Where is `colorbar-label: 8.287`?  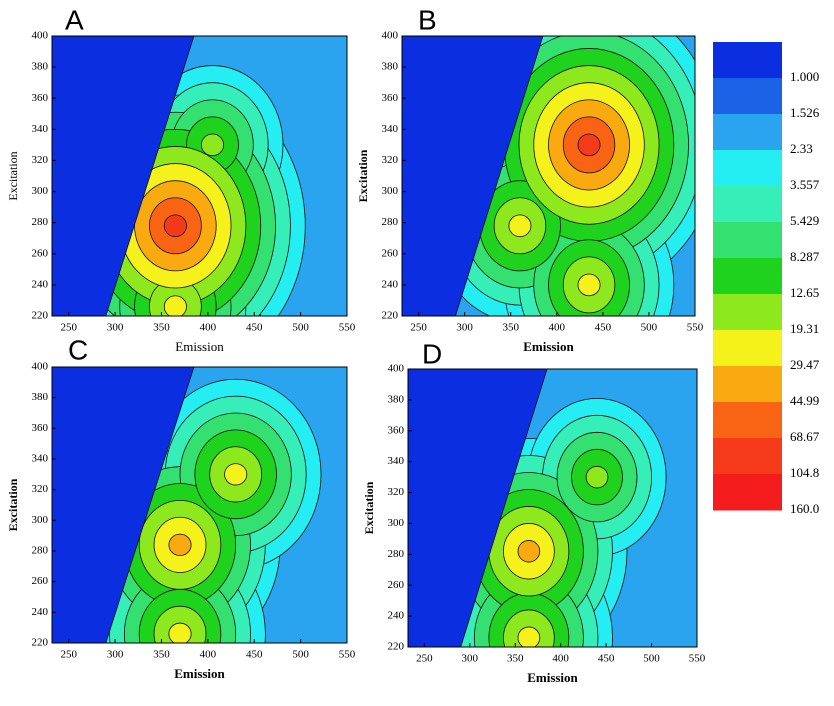
colorbar-label: 8.287 is located at coordinates (805, 256).